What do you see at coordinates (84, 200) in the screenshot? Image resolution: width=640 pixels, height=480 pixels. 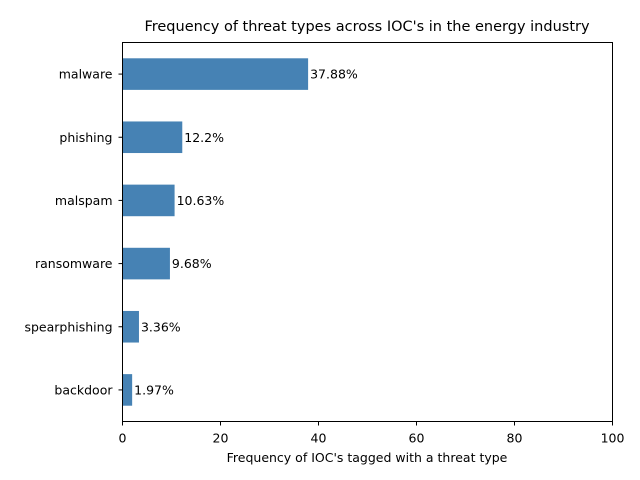 I see `y-tick-label-malspam: malspam` at bounding box center [84, 200].